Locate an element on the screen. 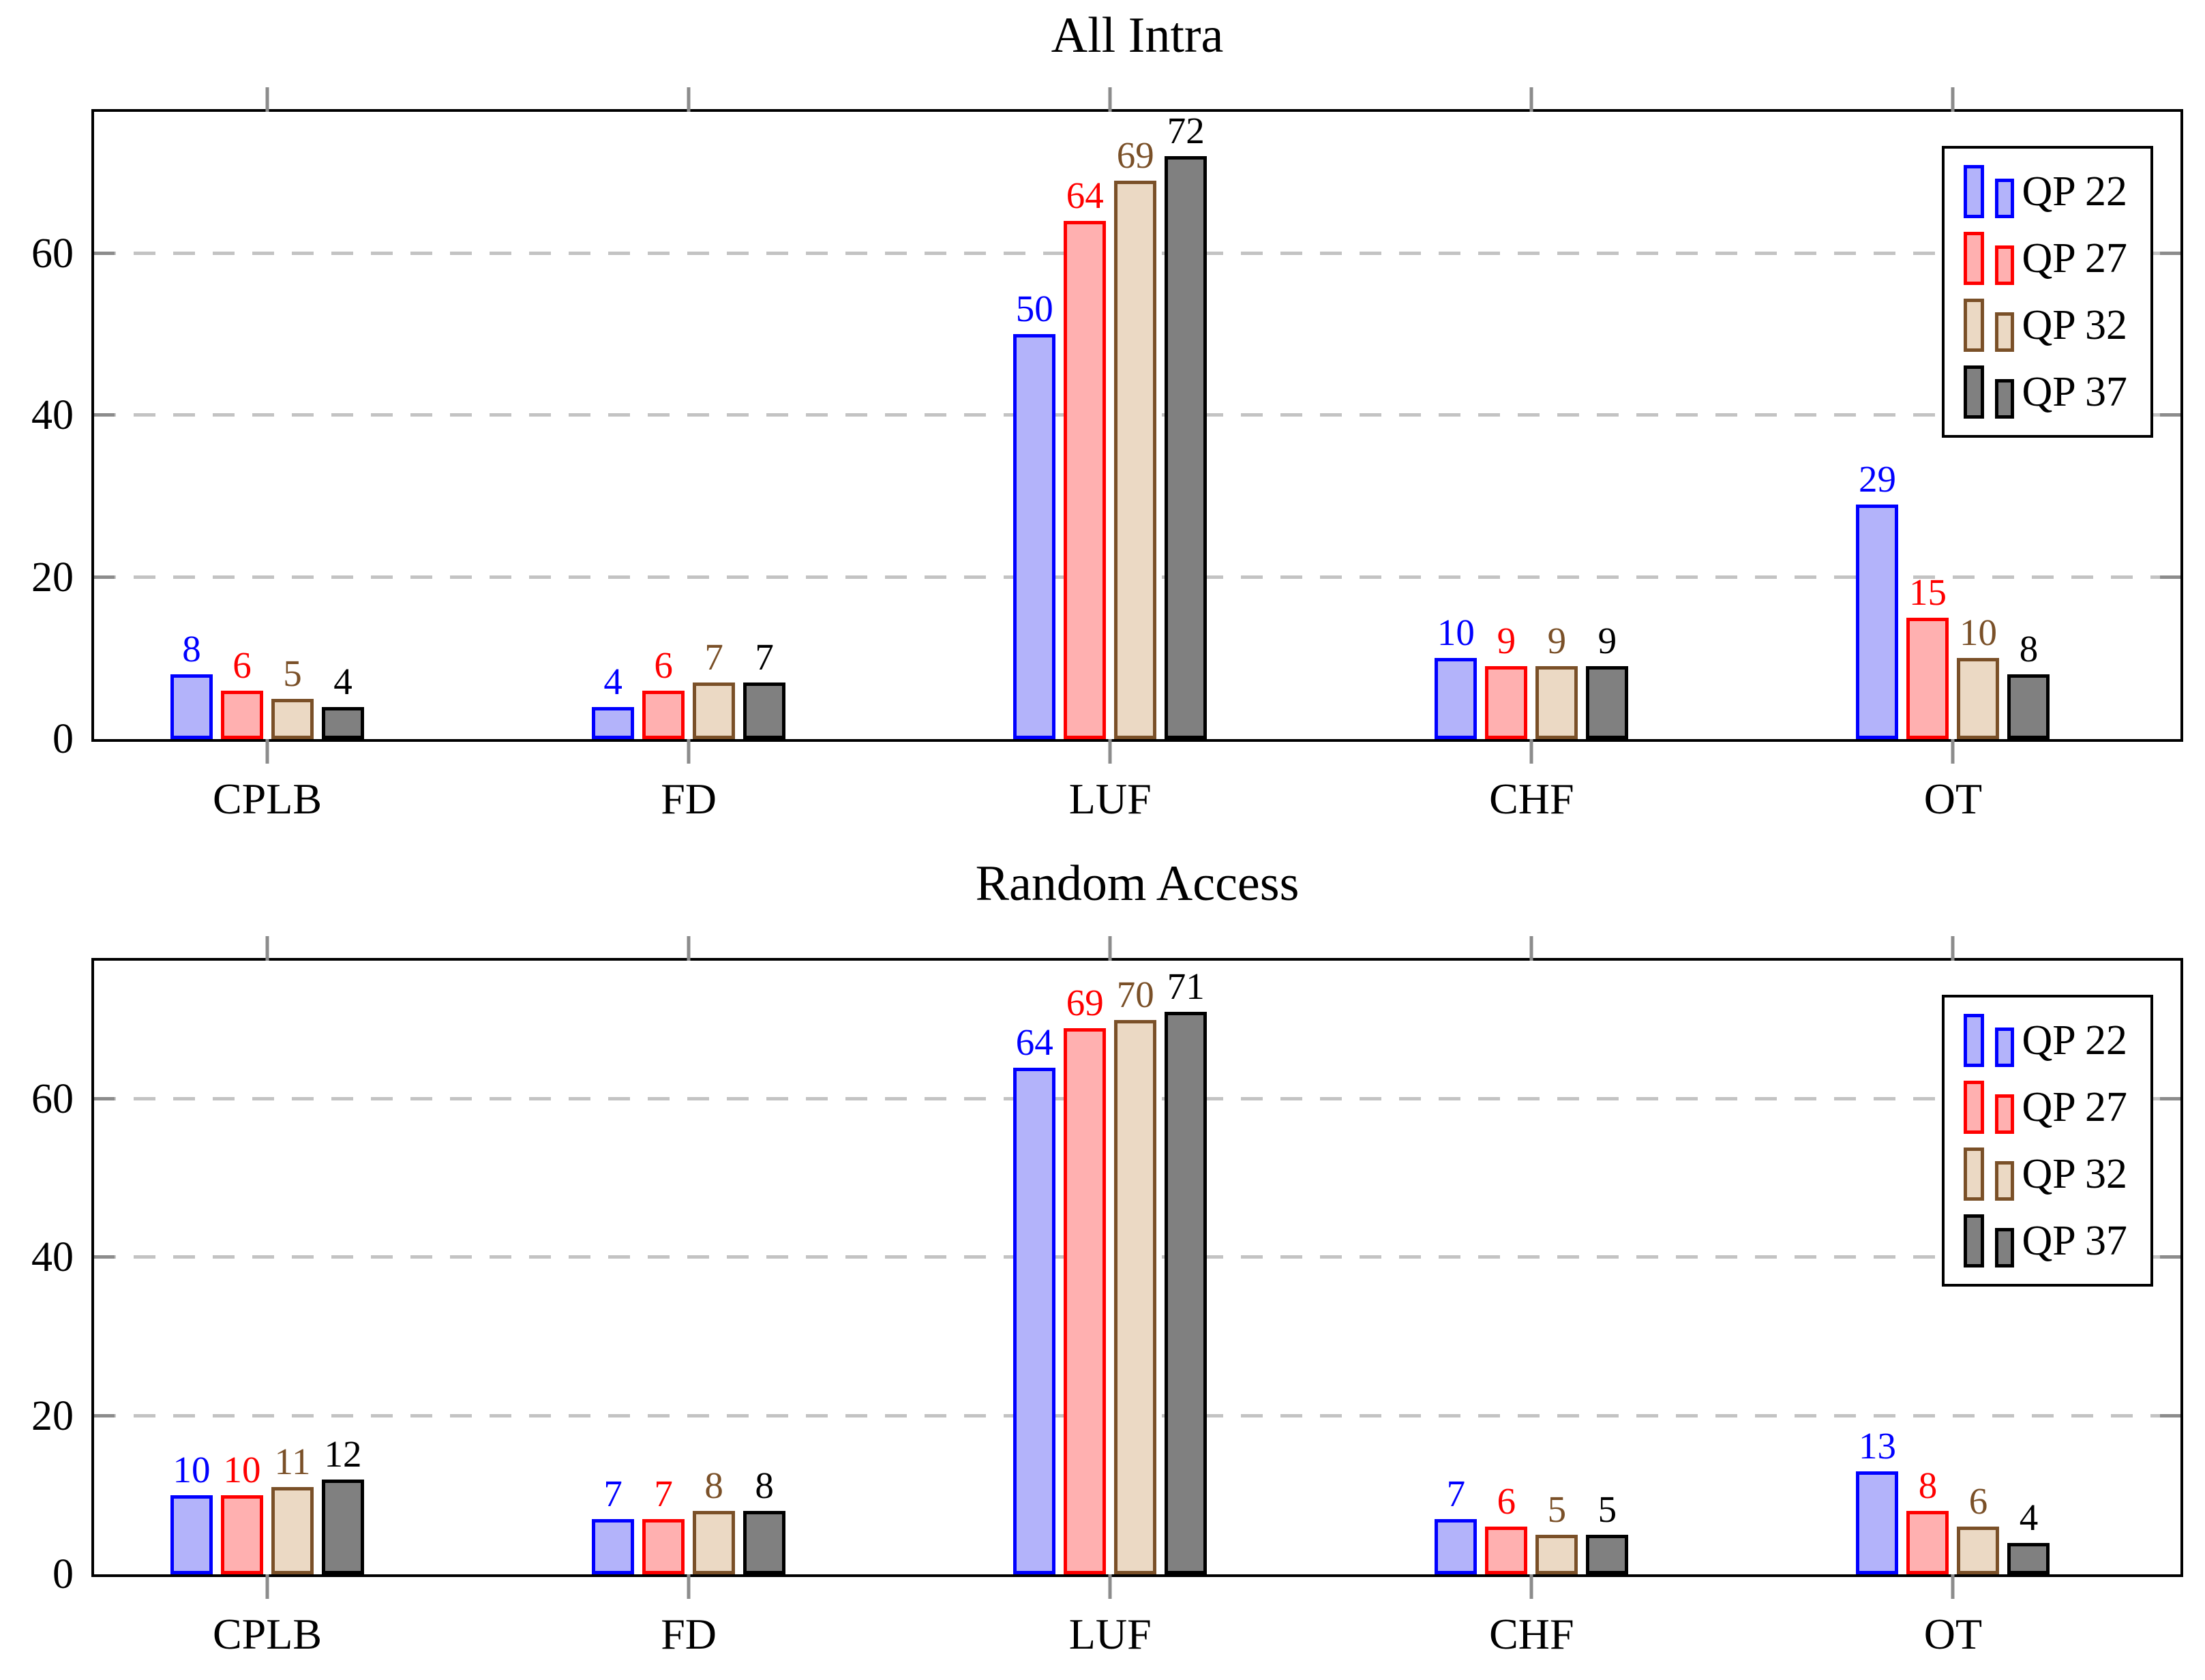 This screenshot has width=2205, height=1680. y-axis-tick-label: 40 is located at coordinates (52, 415).